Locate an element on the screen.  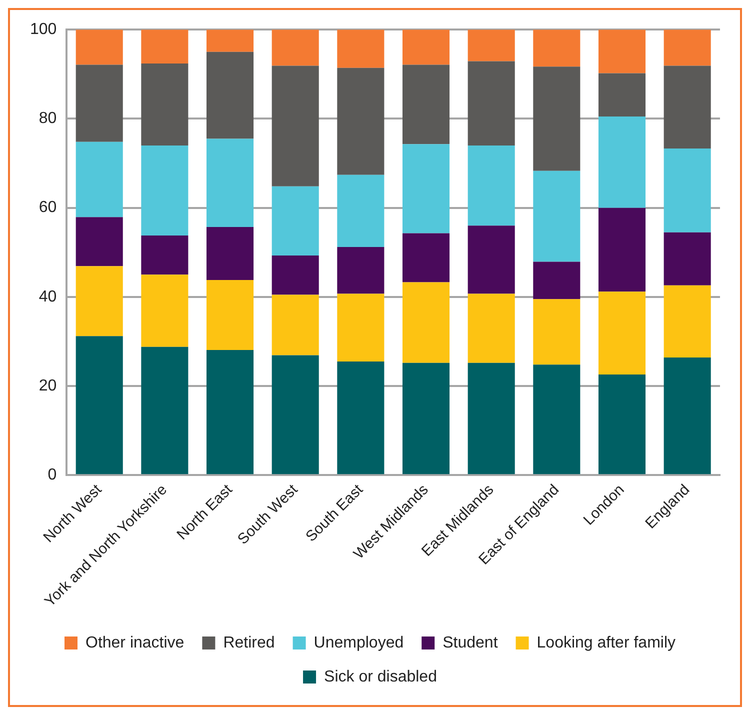
y-tick-label: 20 is located at coordinates (47, 385).